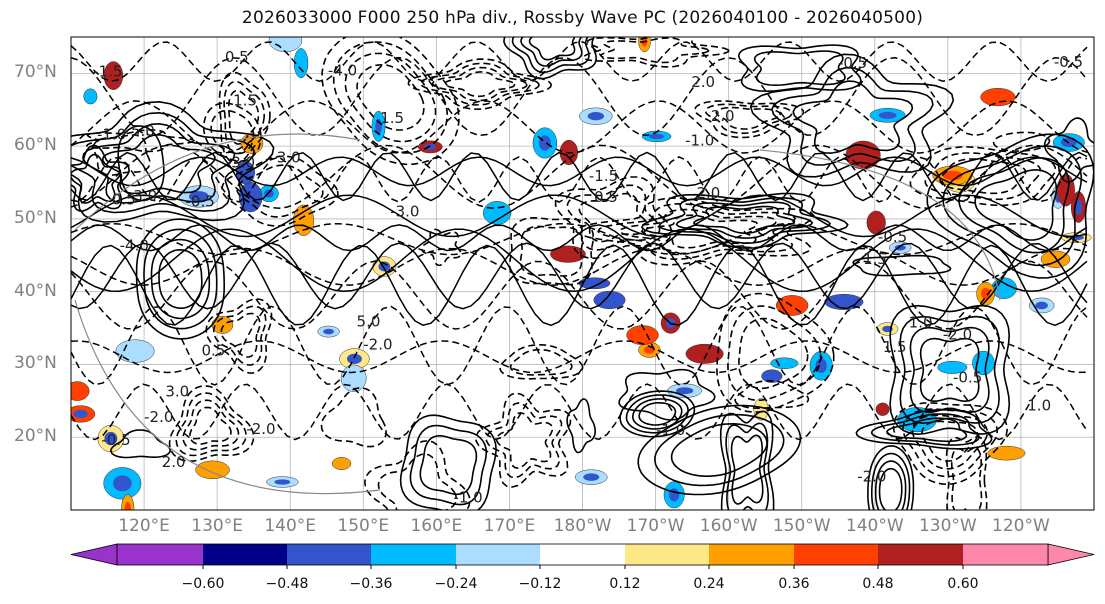 This screenshot has height=604, width=1105. What do you see at coordinates (111, 134) in the screenshot?
I see `contour-value-label: -1.0` at bounding box center [111, 134].